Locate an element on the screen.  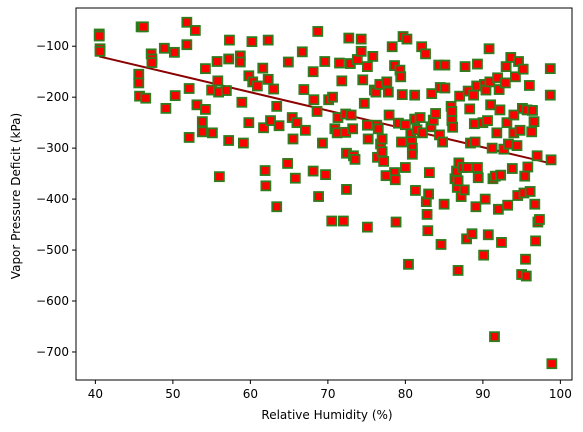
y-tick-label: −700 is located at coordinates (52, 352).